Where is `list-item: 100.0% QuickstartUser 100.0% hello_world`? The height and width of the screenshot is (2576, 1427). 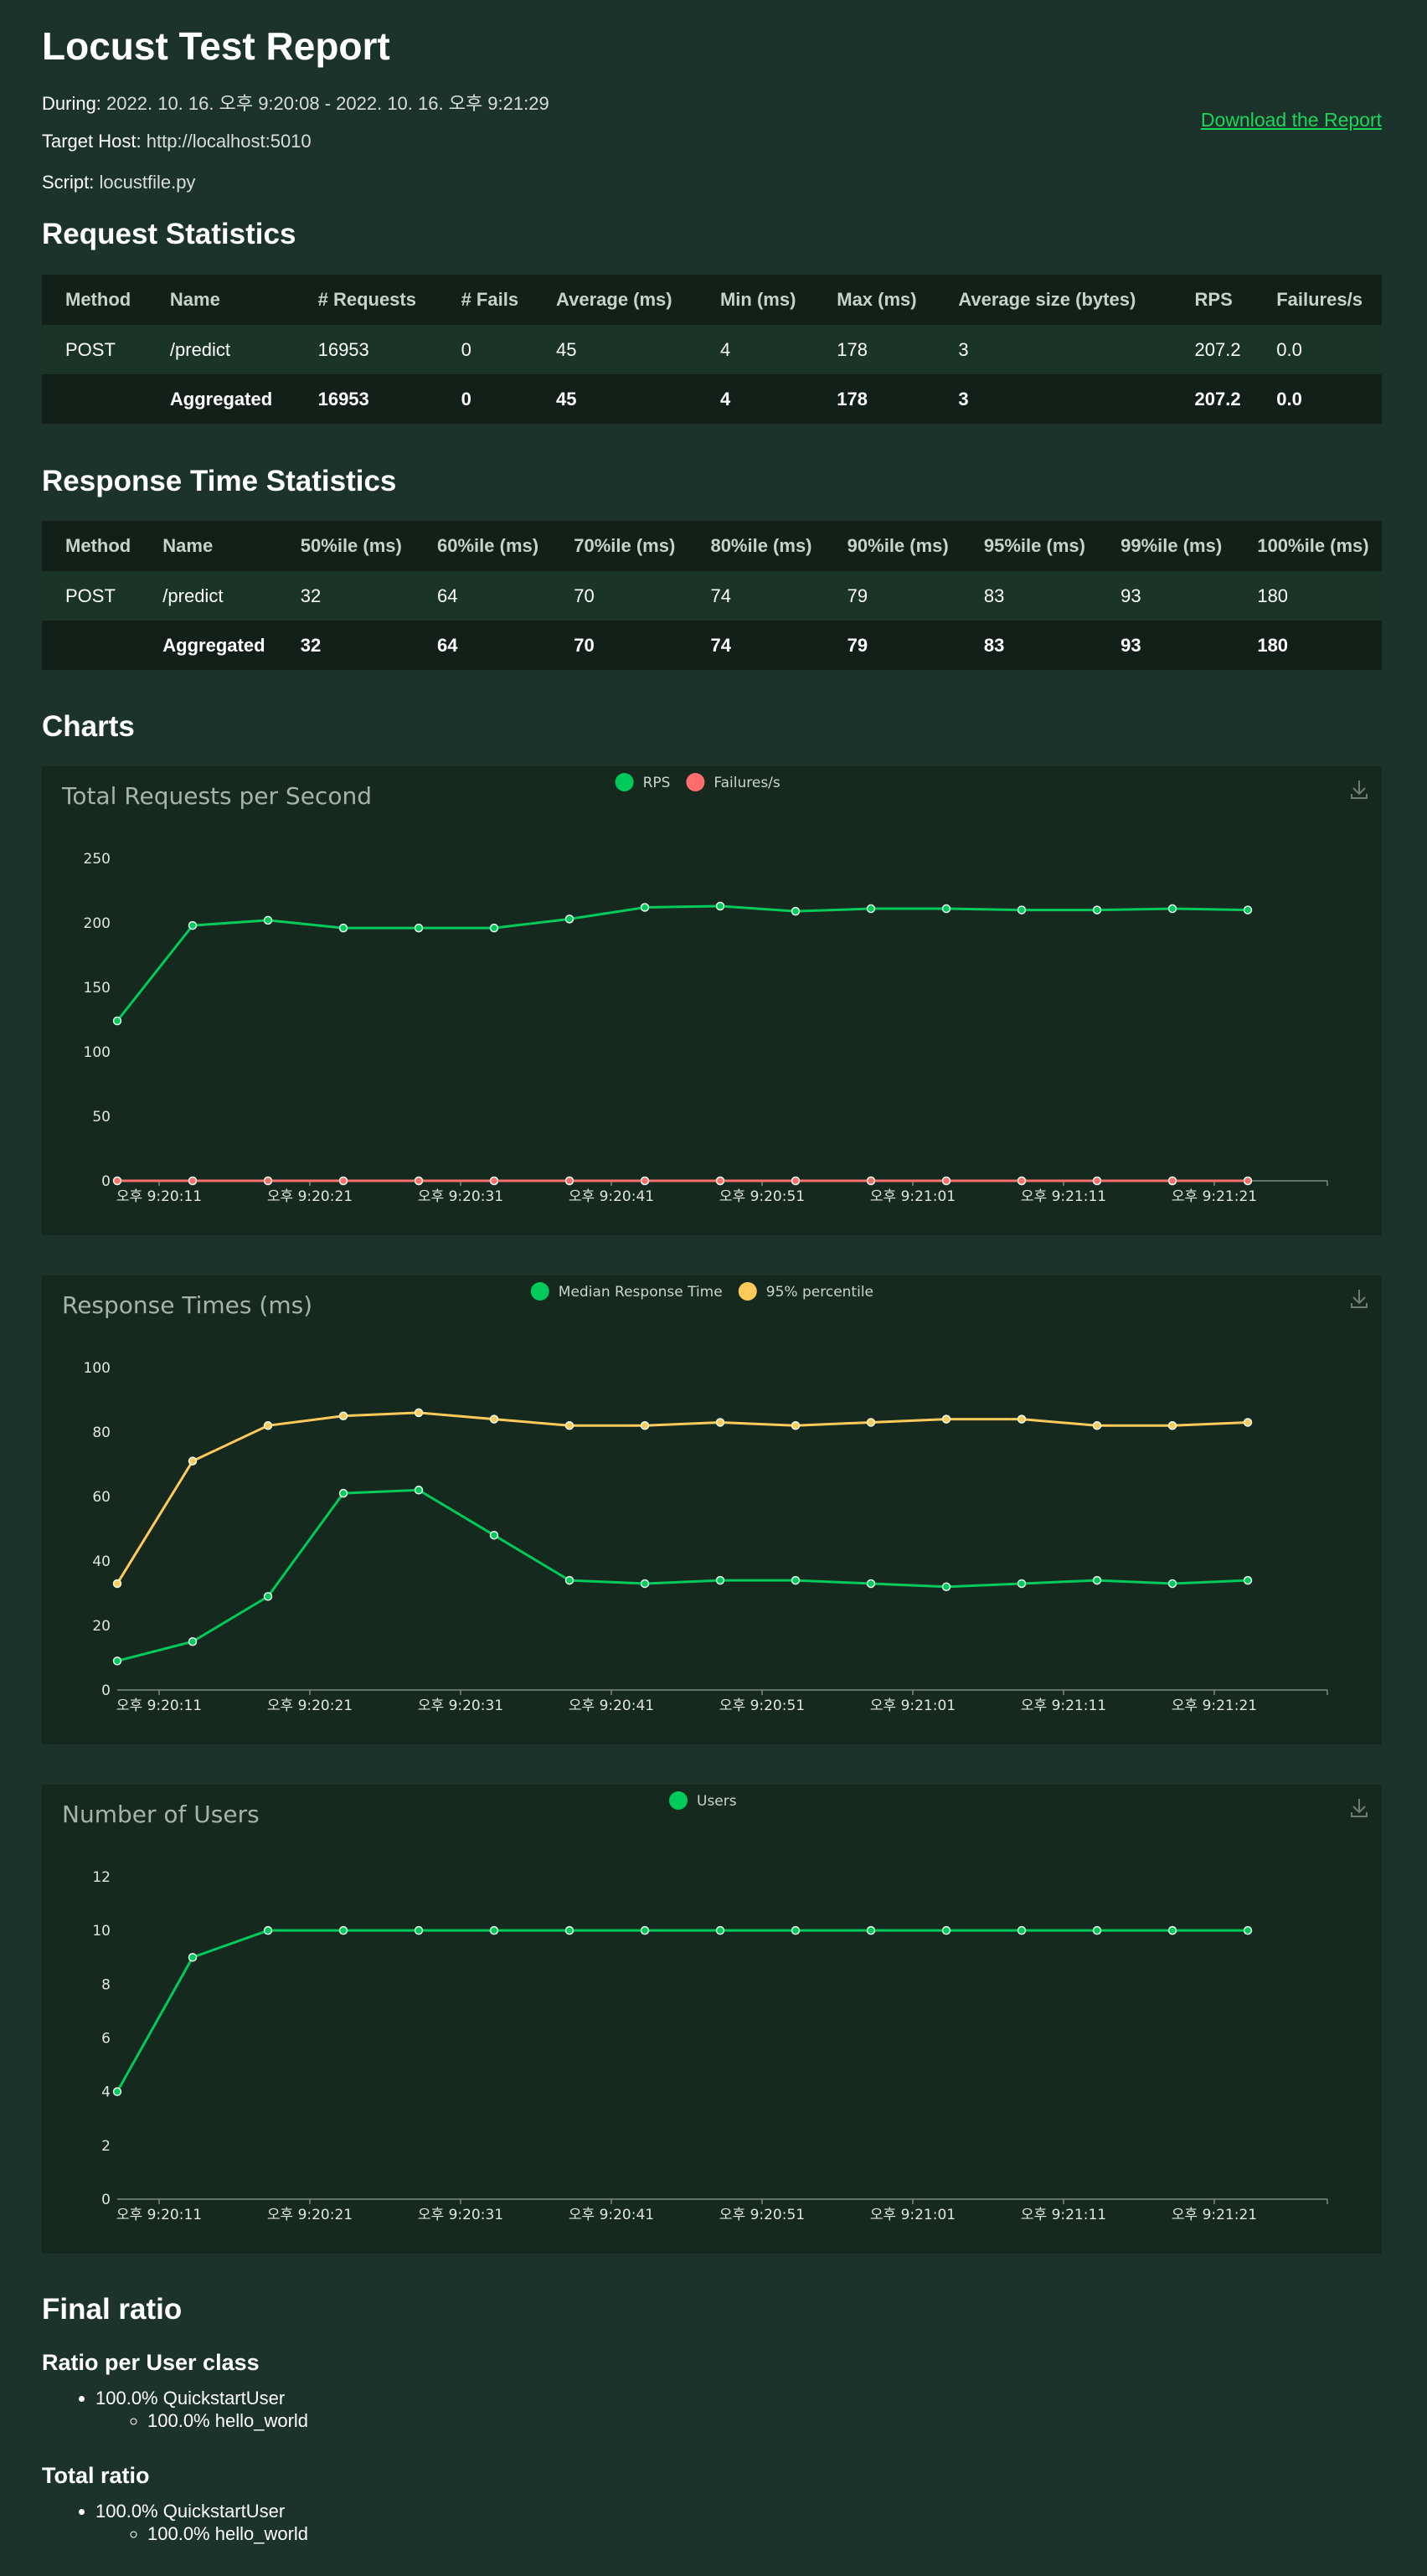 list-item: 100.0% QuickstartUser 100.0% hello_world is located at coordinates (201, 2409).